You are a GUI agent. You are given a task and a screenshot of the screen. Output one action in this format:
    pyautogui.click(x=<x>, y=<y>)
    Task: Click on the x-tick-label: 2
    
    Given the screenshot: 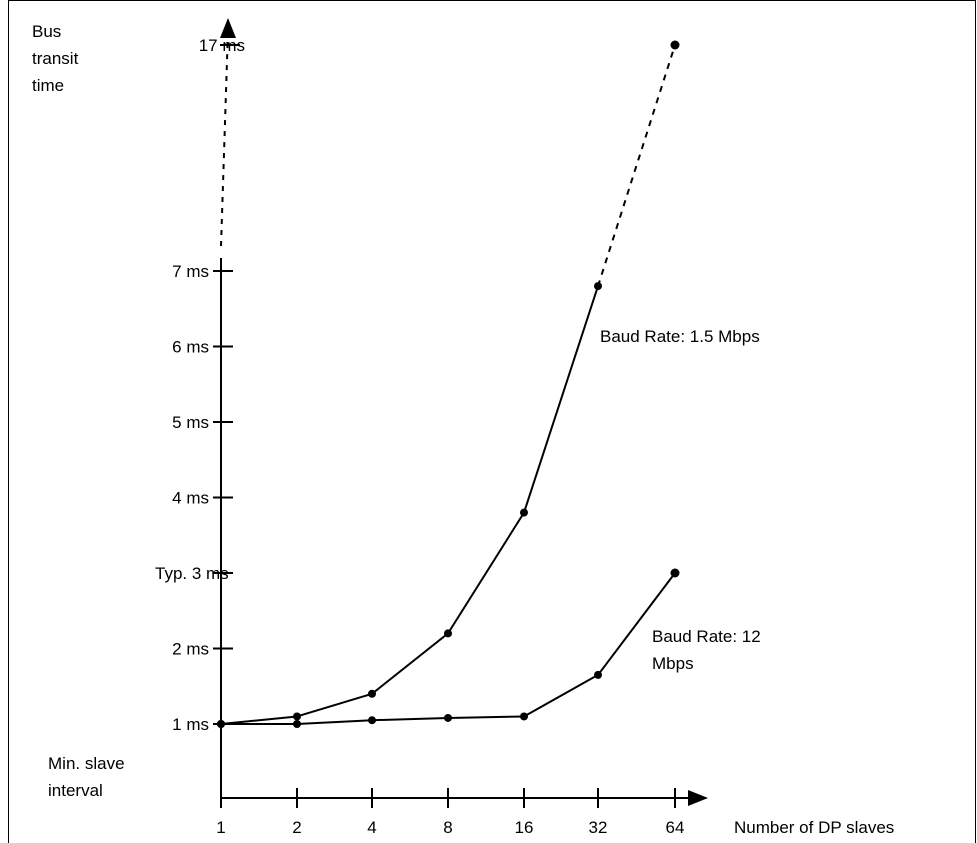 What is the action you would take?
    pyautogui.click(x=296, y=827)
    